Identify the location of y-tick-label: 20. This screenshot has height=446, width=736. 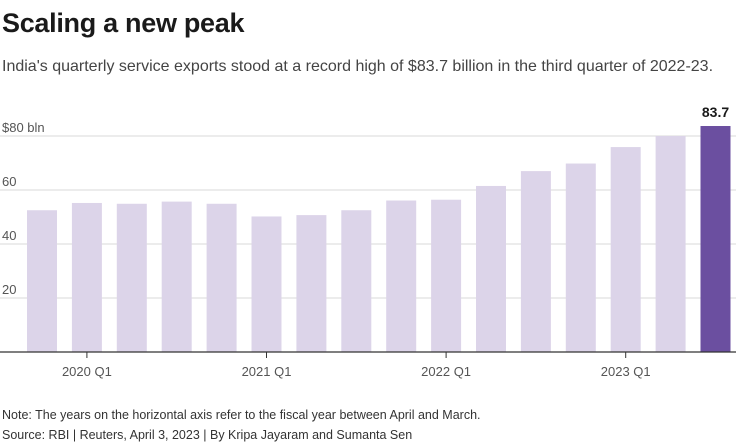
(9, 289).